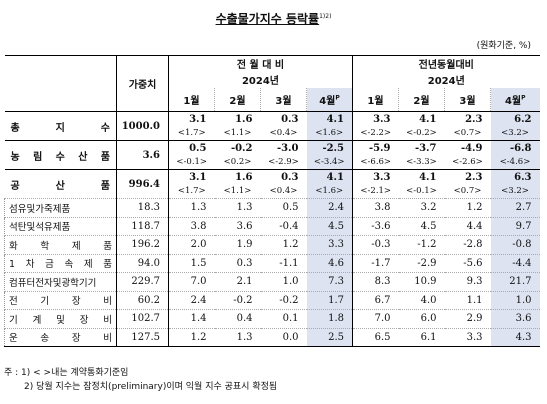  What do you see at coordinates (467, 162) in the screenshot?
I see `contract-currency-cell: <-2.6>` at bounding box center [467, 162].